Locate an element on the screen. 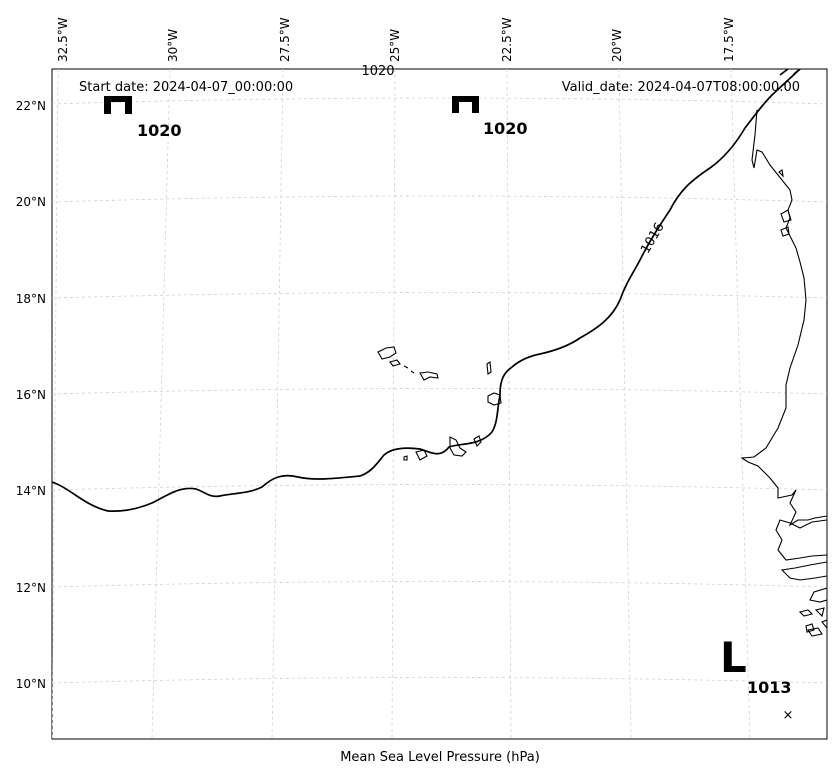 The width and height of the screenshot is (837, 783). latitude-tick: 10°N is located at coordinates (31, 684).